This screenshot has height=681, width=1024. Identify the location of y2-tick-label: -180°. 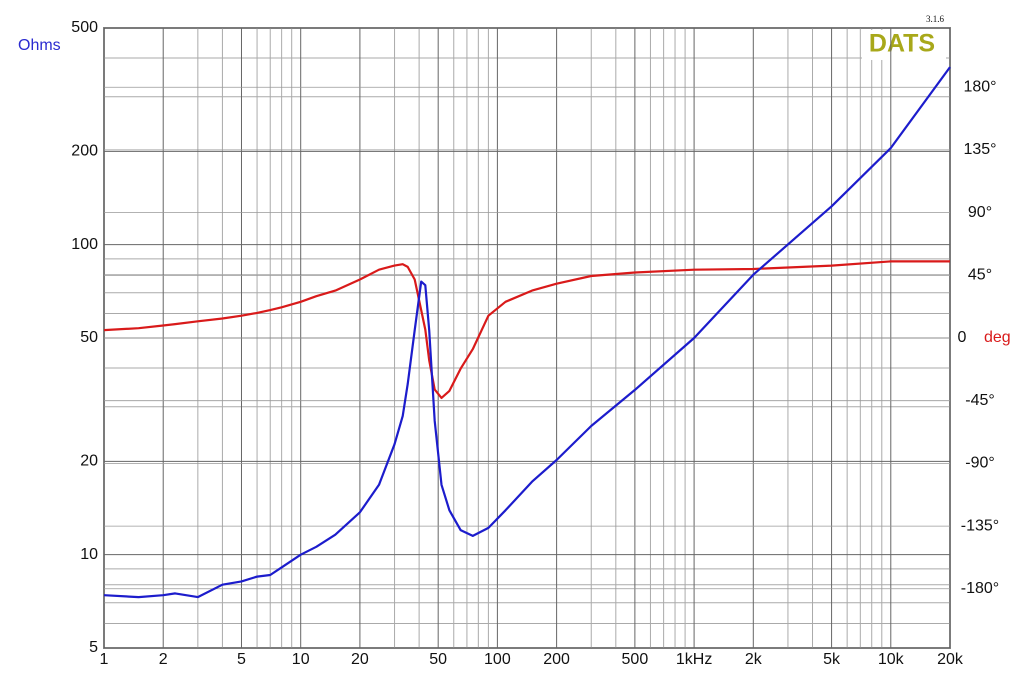
(980, 588).